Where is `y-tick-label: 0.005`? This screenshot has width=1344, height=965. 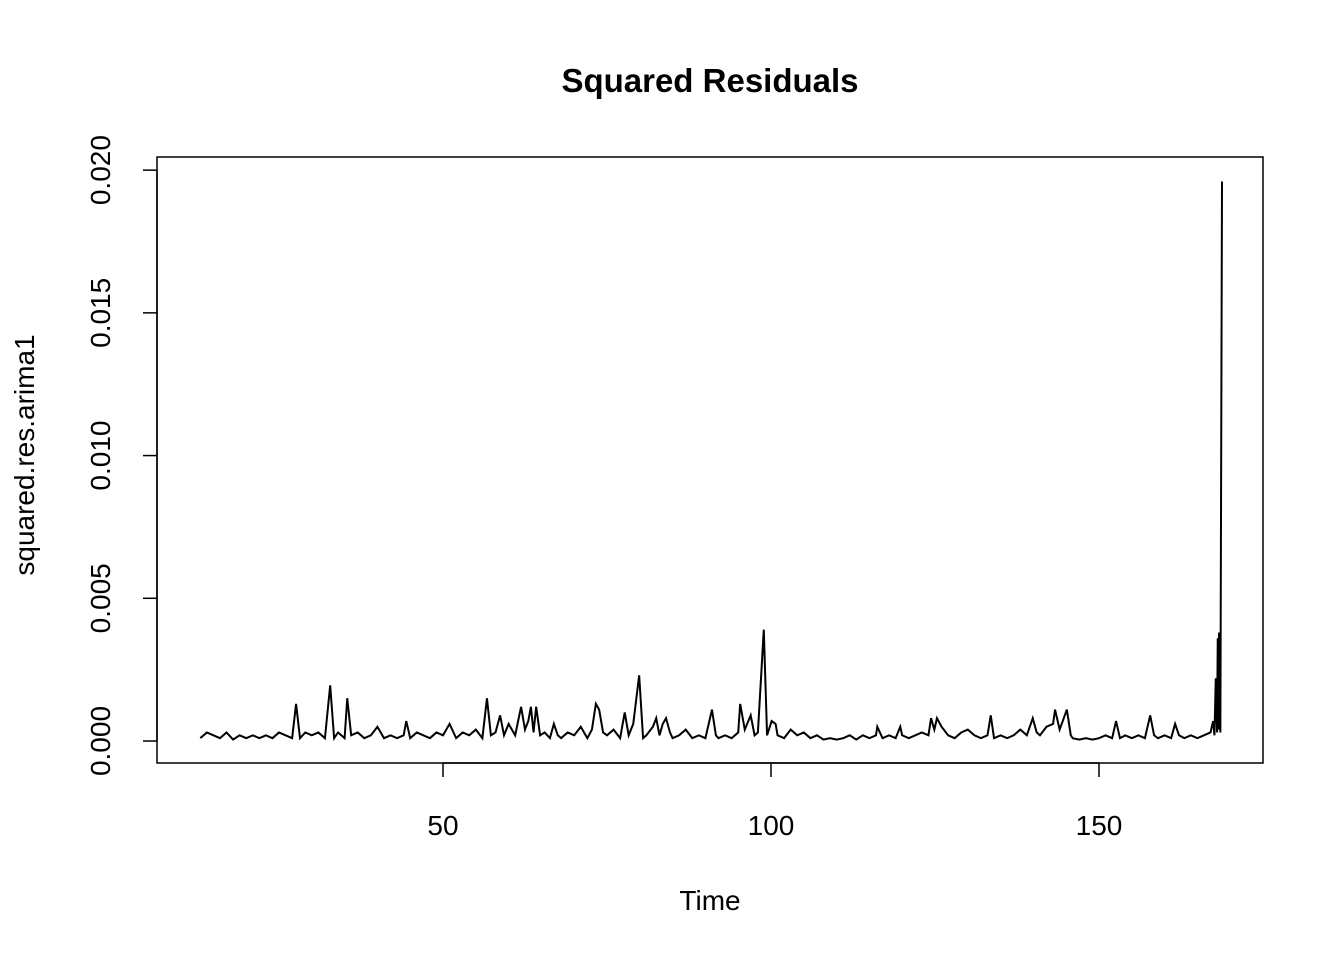 y-tick-label: 0.005 is located at coordinates (100, 598).